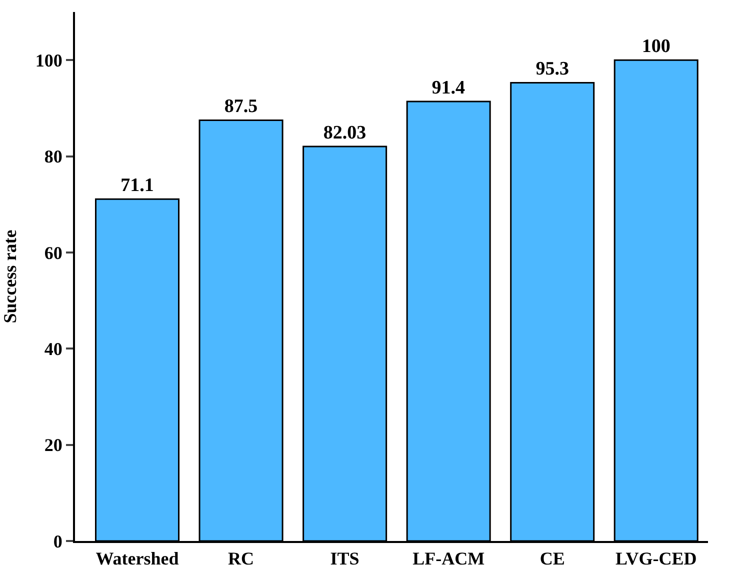 The image size is (753, 583). I want to click on data-label: 91.4, so click(449, 87).